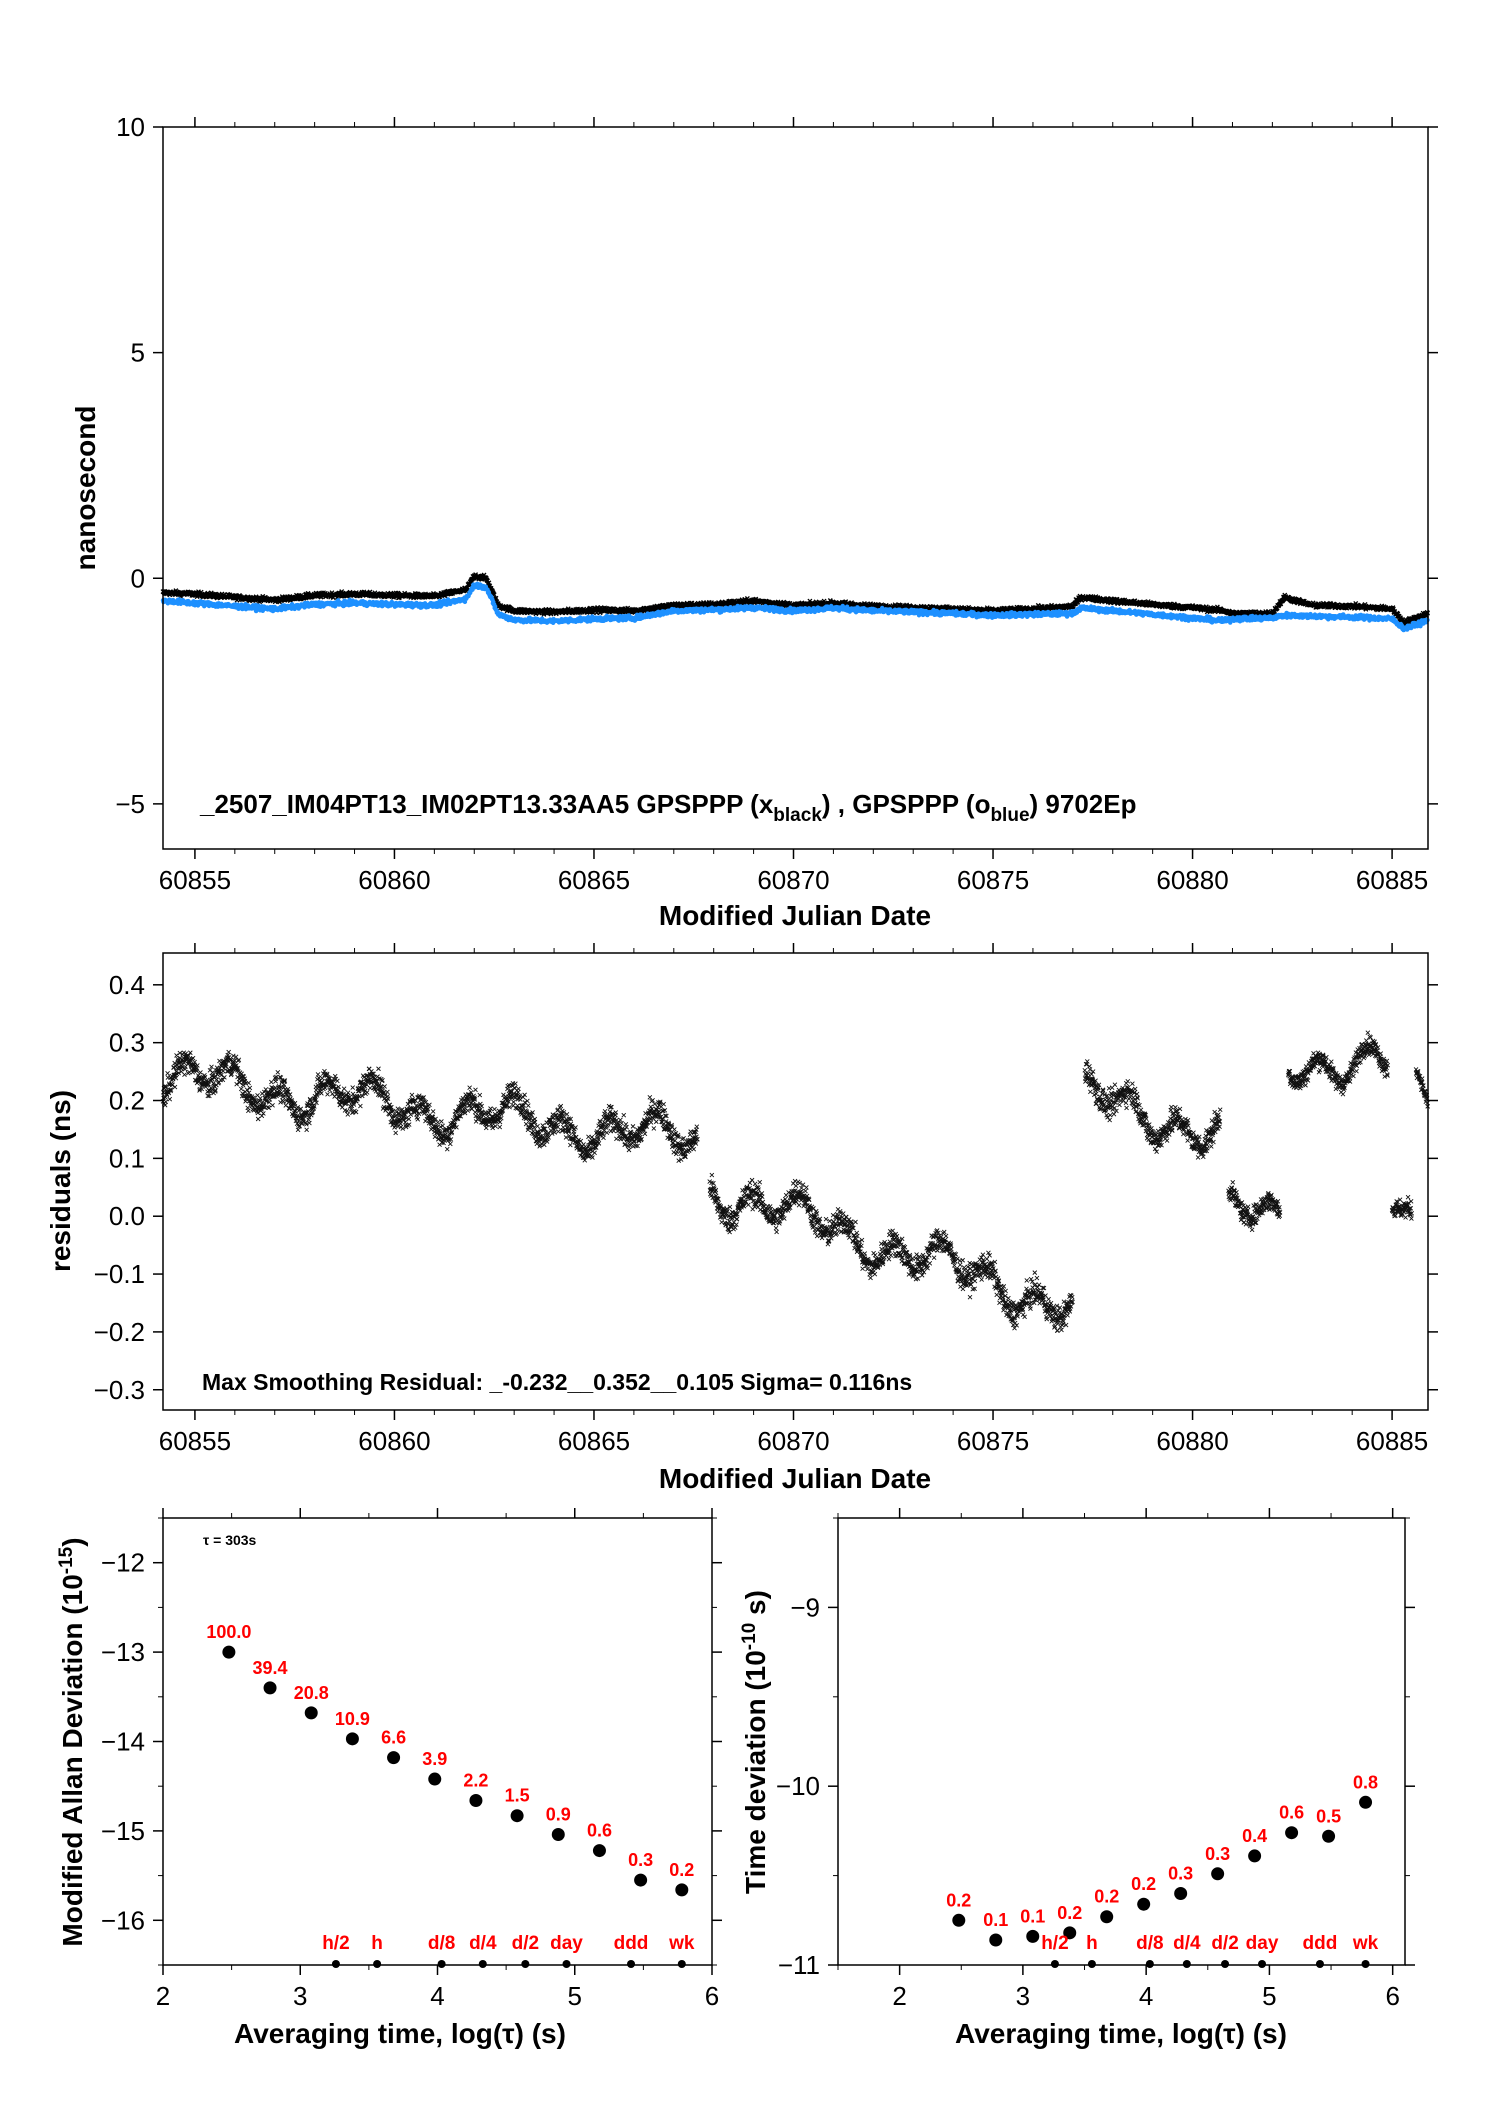 This screenshot has height=2105, width=1488. What do you see at coordinates (795, 602) in the screenshot?
I see `time-series-points` at bounding box center [795, 602].